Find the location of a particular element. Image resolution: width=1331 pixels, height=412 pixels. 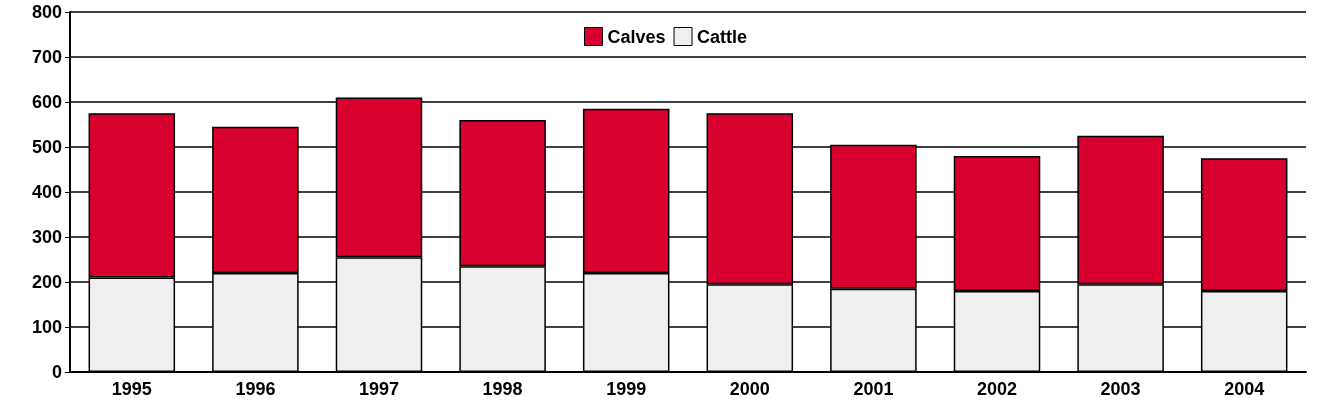

x-tick-label: 1997 is located at coordinates (379, 389).